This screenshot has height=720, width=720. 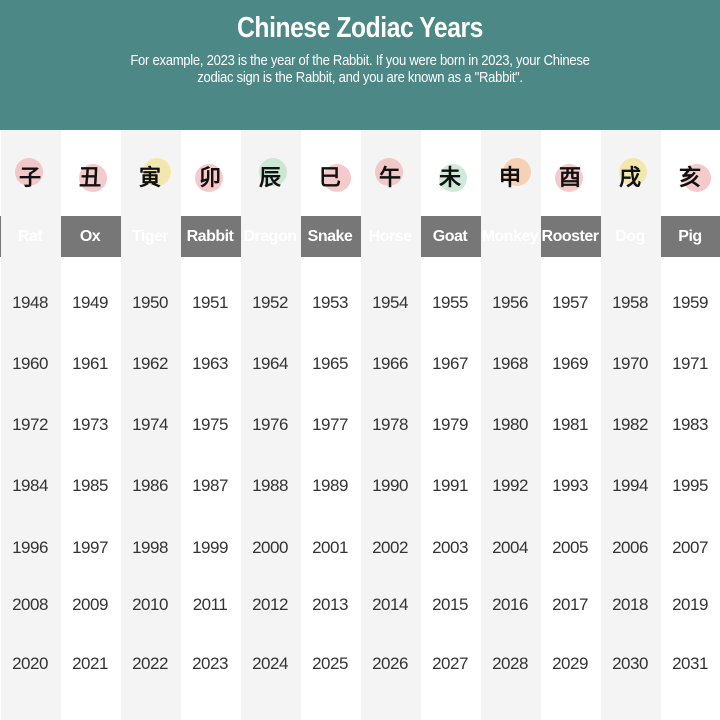 What do you see at coordinates (90, 485) in the screenshot?
I see `year-cell: 1985` at bounding box center [90, 485].